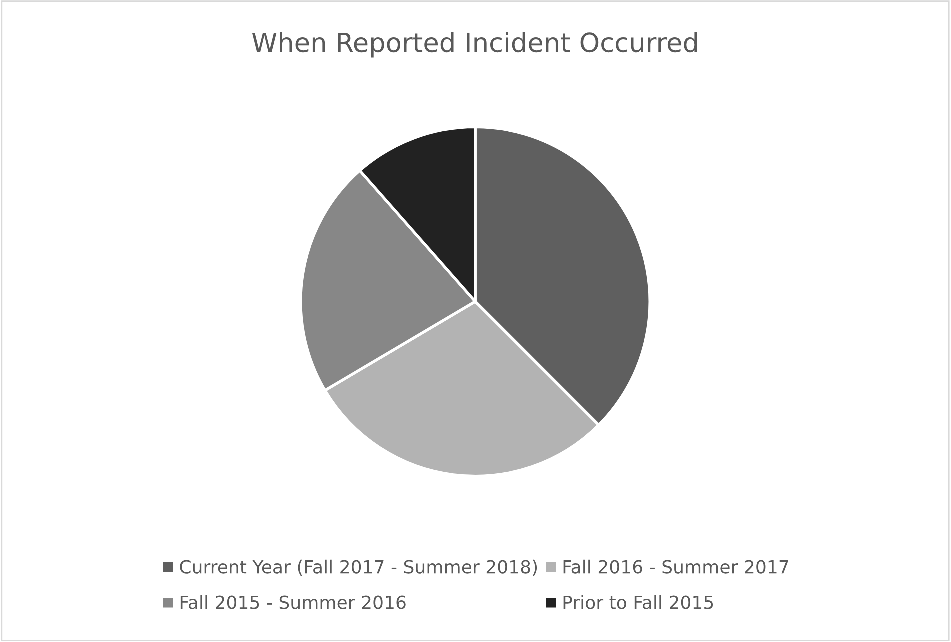 The image size is (951, 642). Describe the element at coordinates (359, 568) in the screenshot. I see `legend-label: Current Year (Fall 2017 - Summer 2018)` at that location.